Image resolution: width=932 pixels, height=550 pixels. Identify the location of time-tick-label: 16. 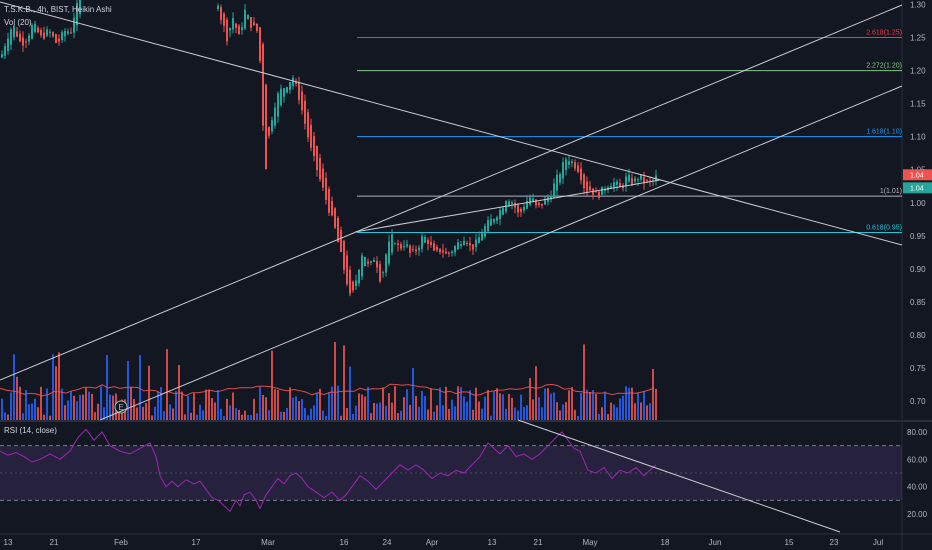
(344, 542).